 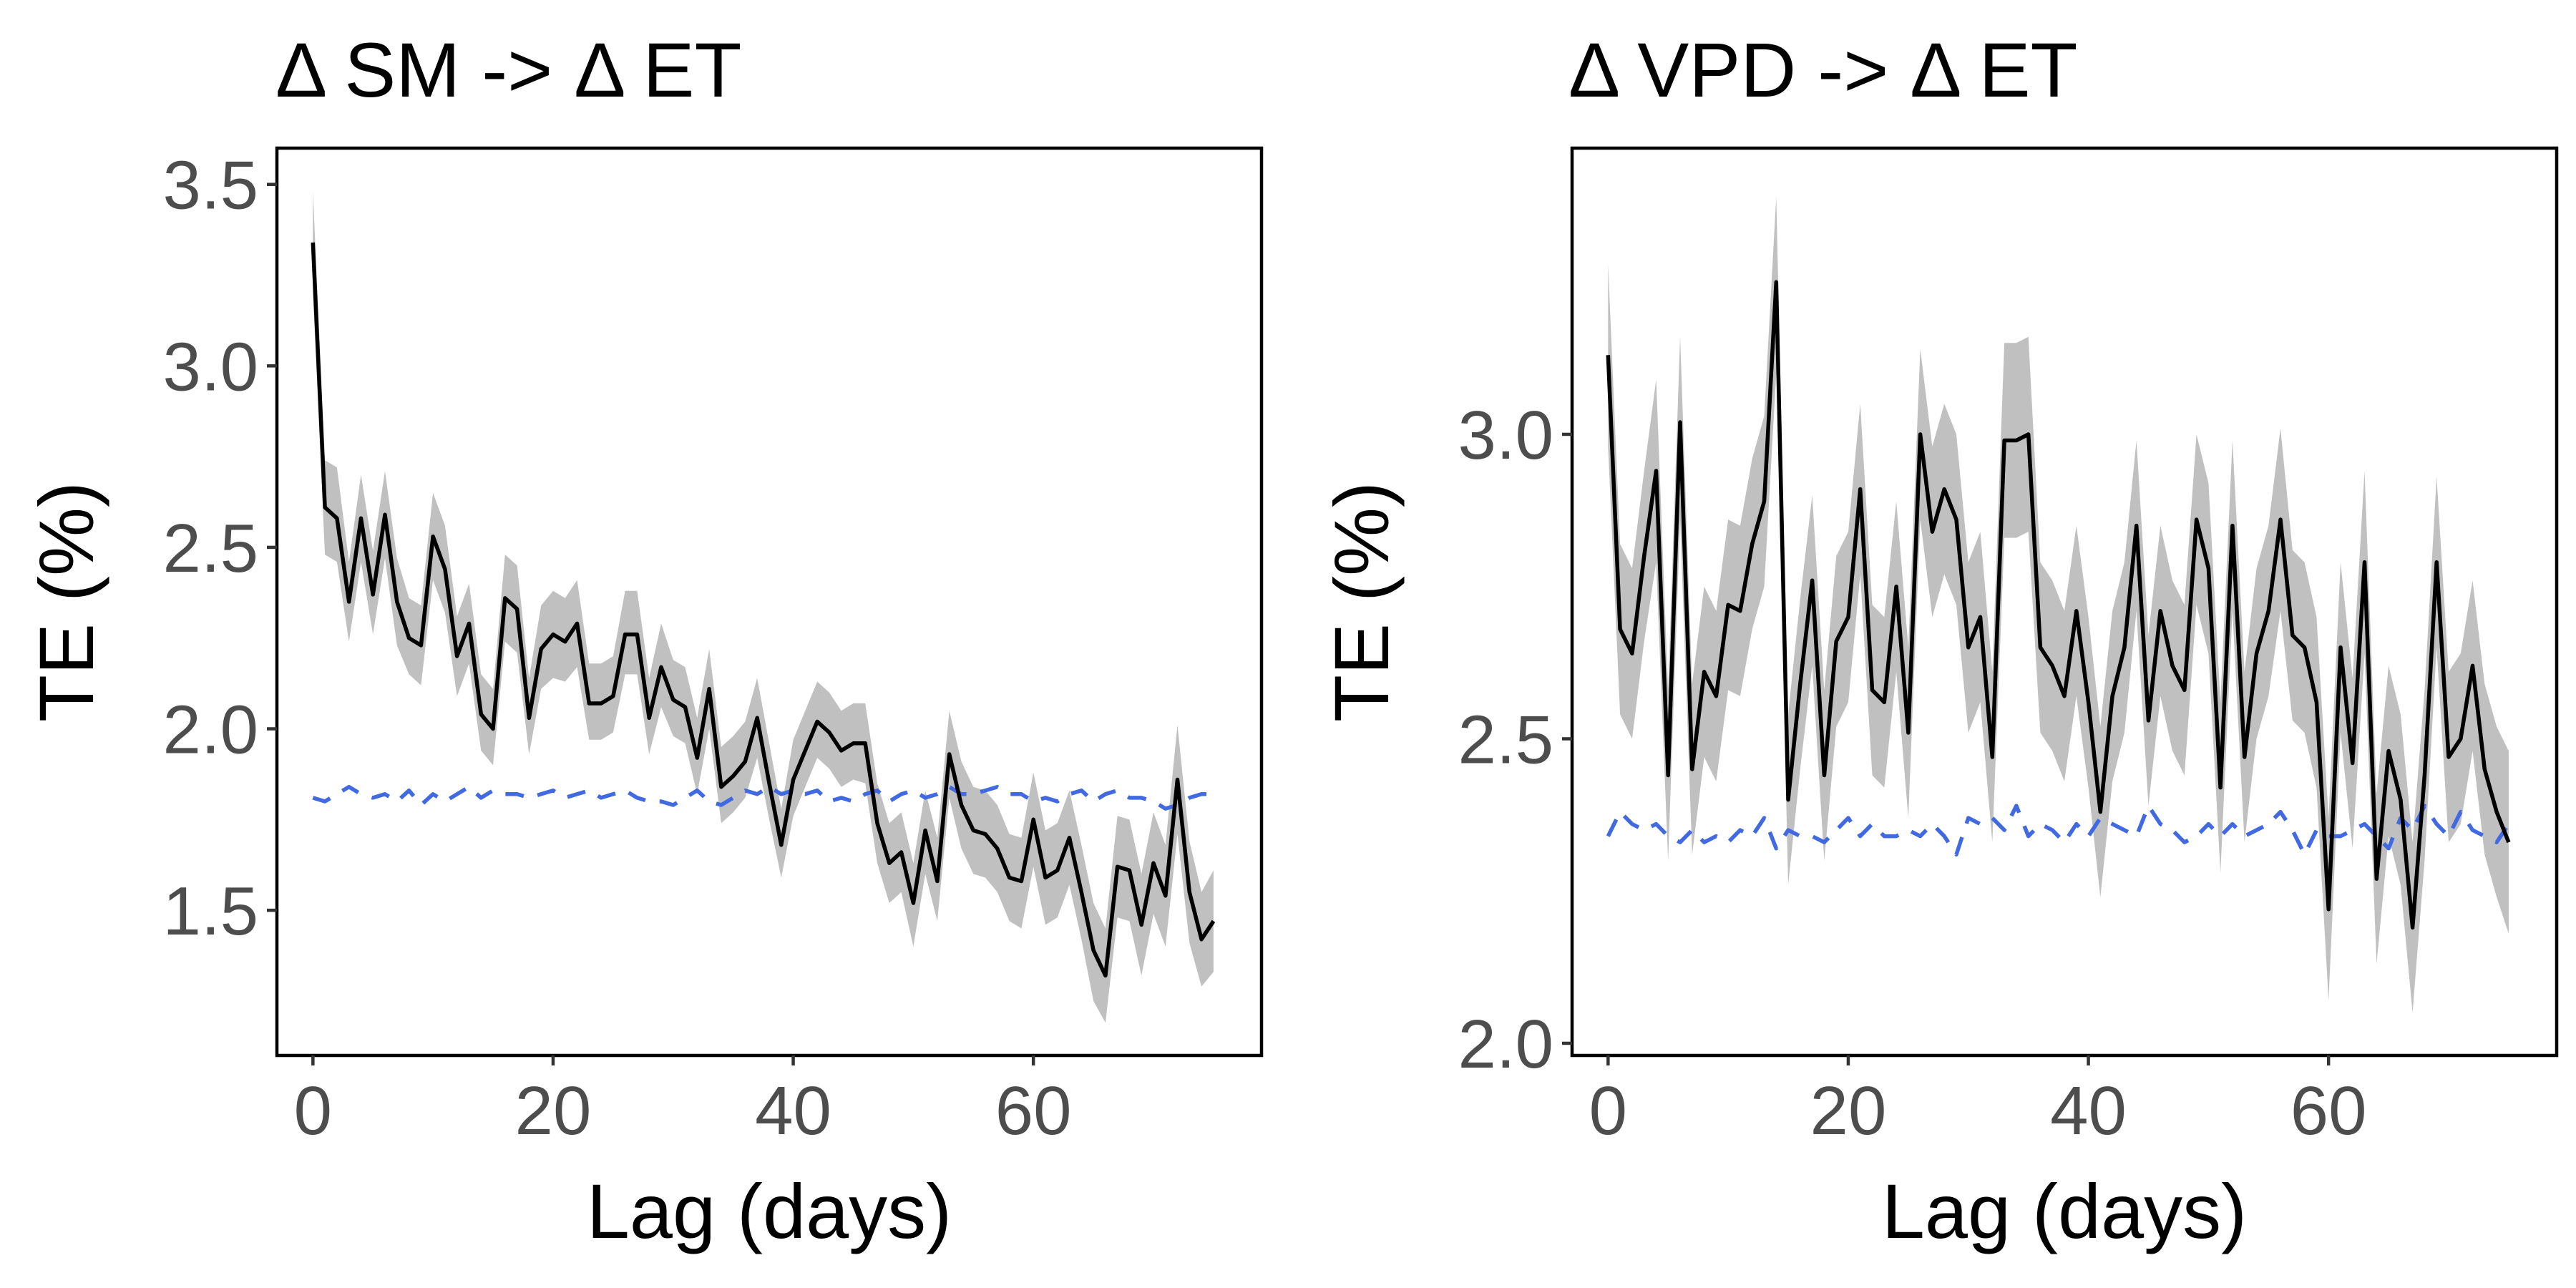 What do you see at coordinates (763, 797) in the screenshot?
I see `panel-1-null-te-dashed-line` at bounding box center [763, 797].